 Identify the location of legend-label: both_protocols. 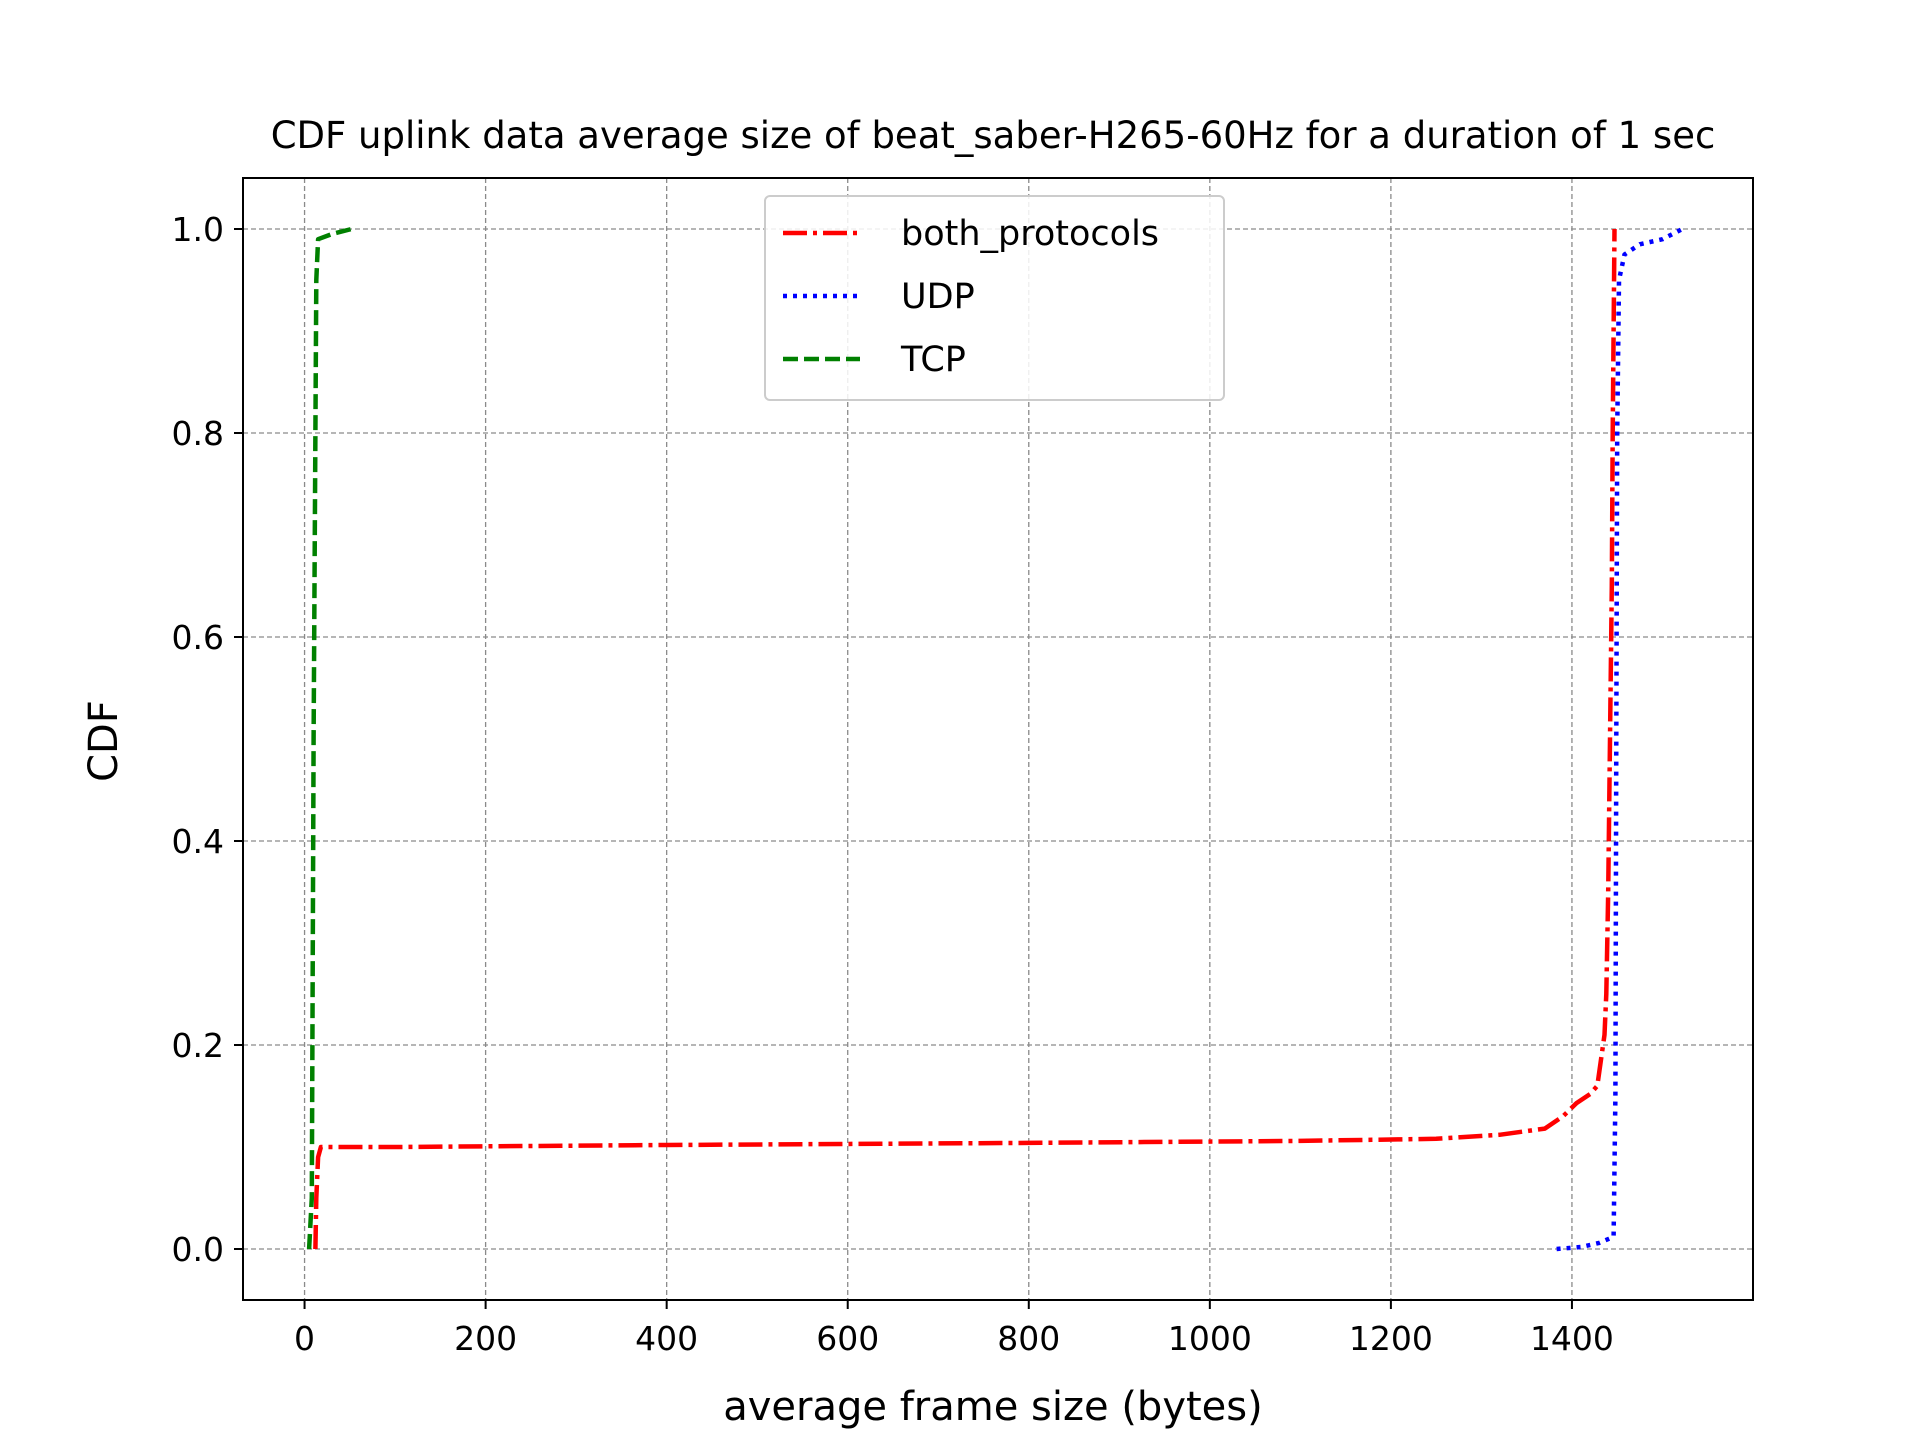
(1030, 234).